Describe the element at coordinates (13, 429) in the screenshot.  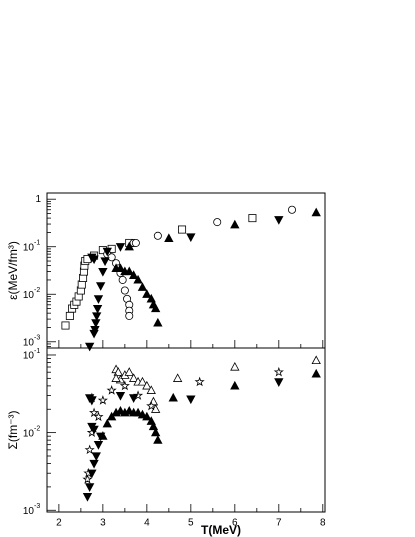
I see `y-axis-title: Σ(fm⁻³)` at that location.